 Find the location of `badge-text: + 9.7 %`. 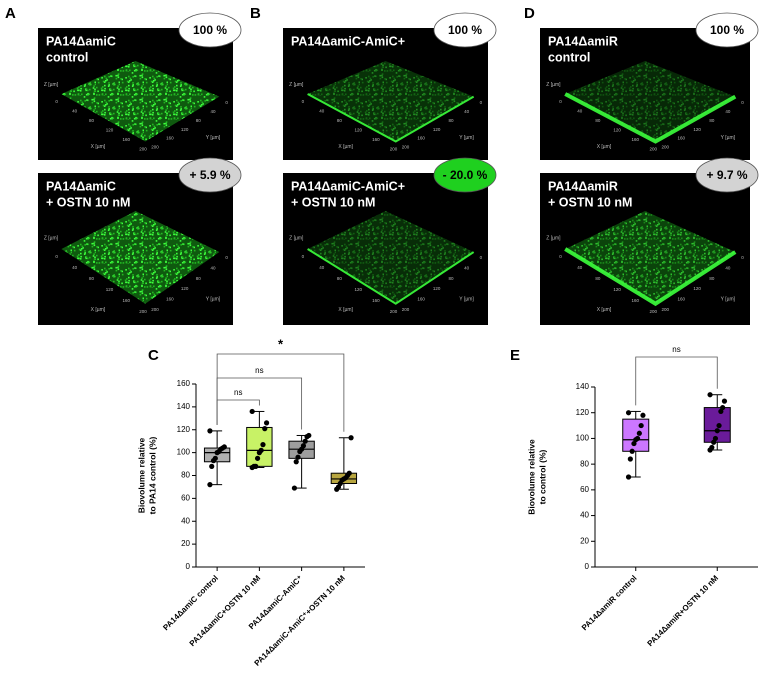

badge-text: + 9.7 % is located at coordinates (726, 175).